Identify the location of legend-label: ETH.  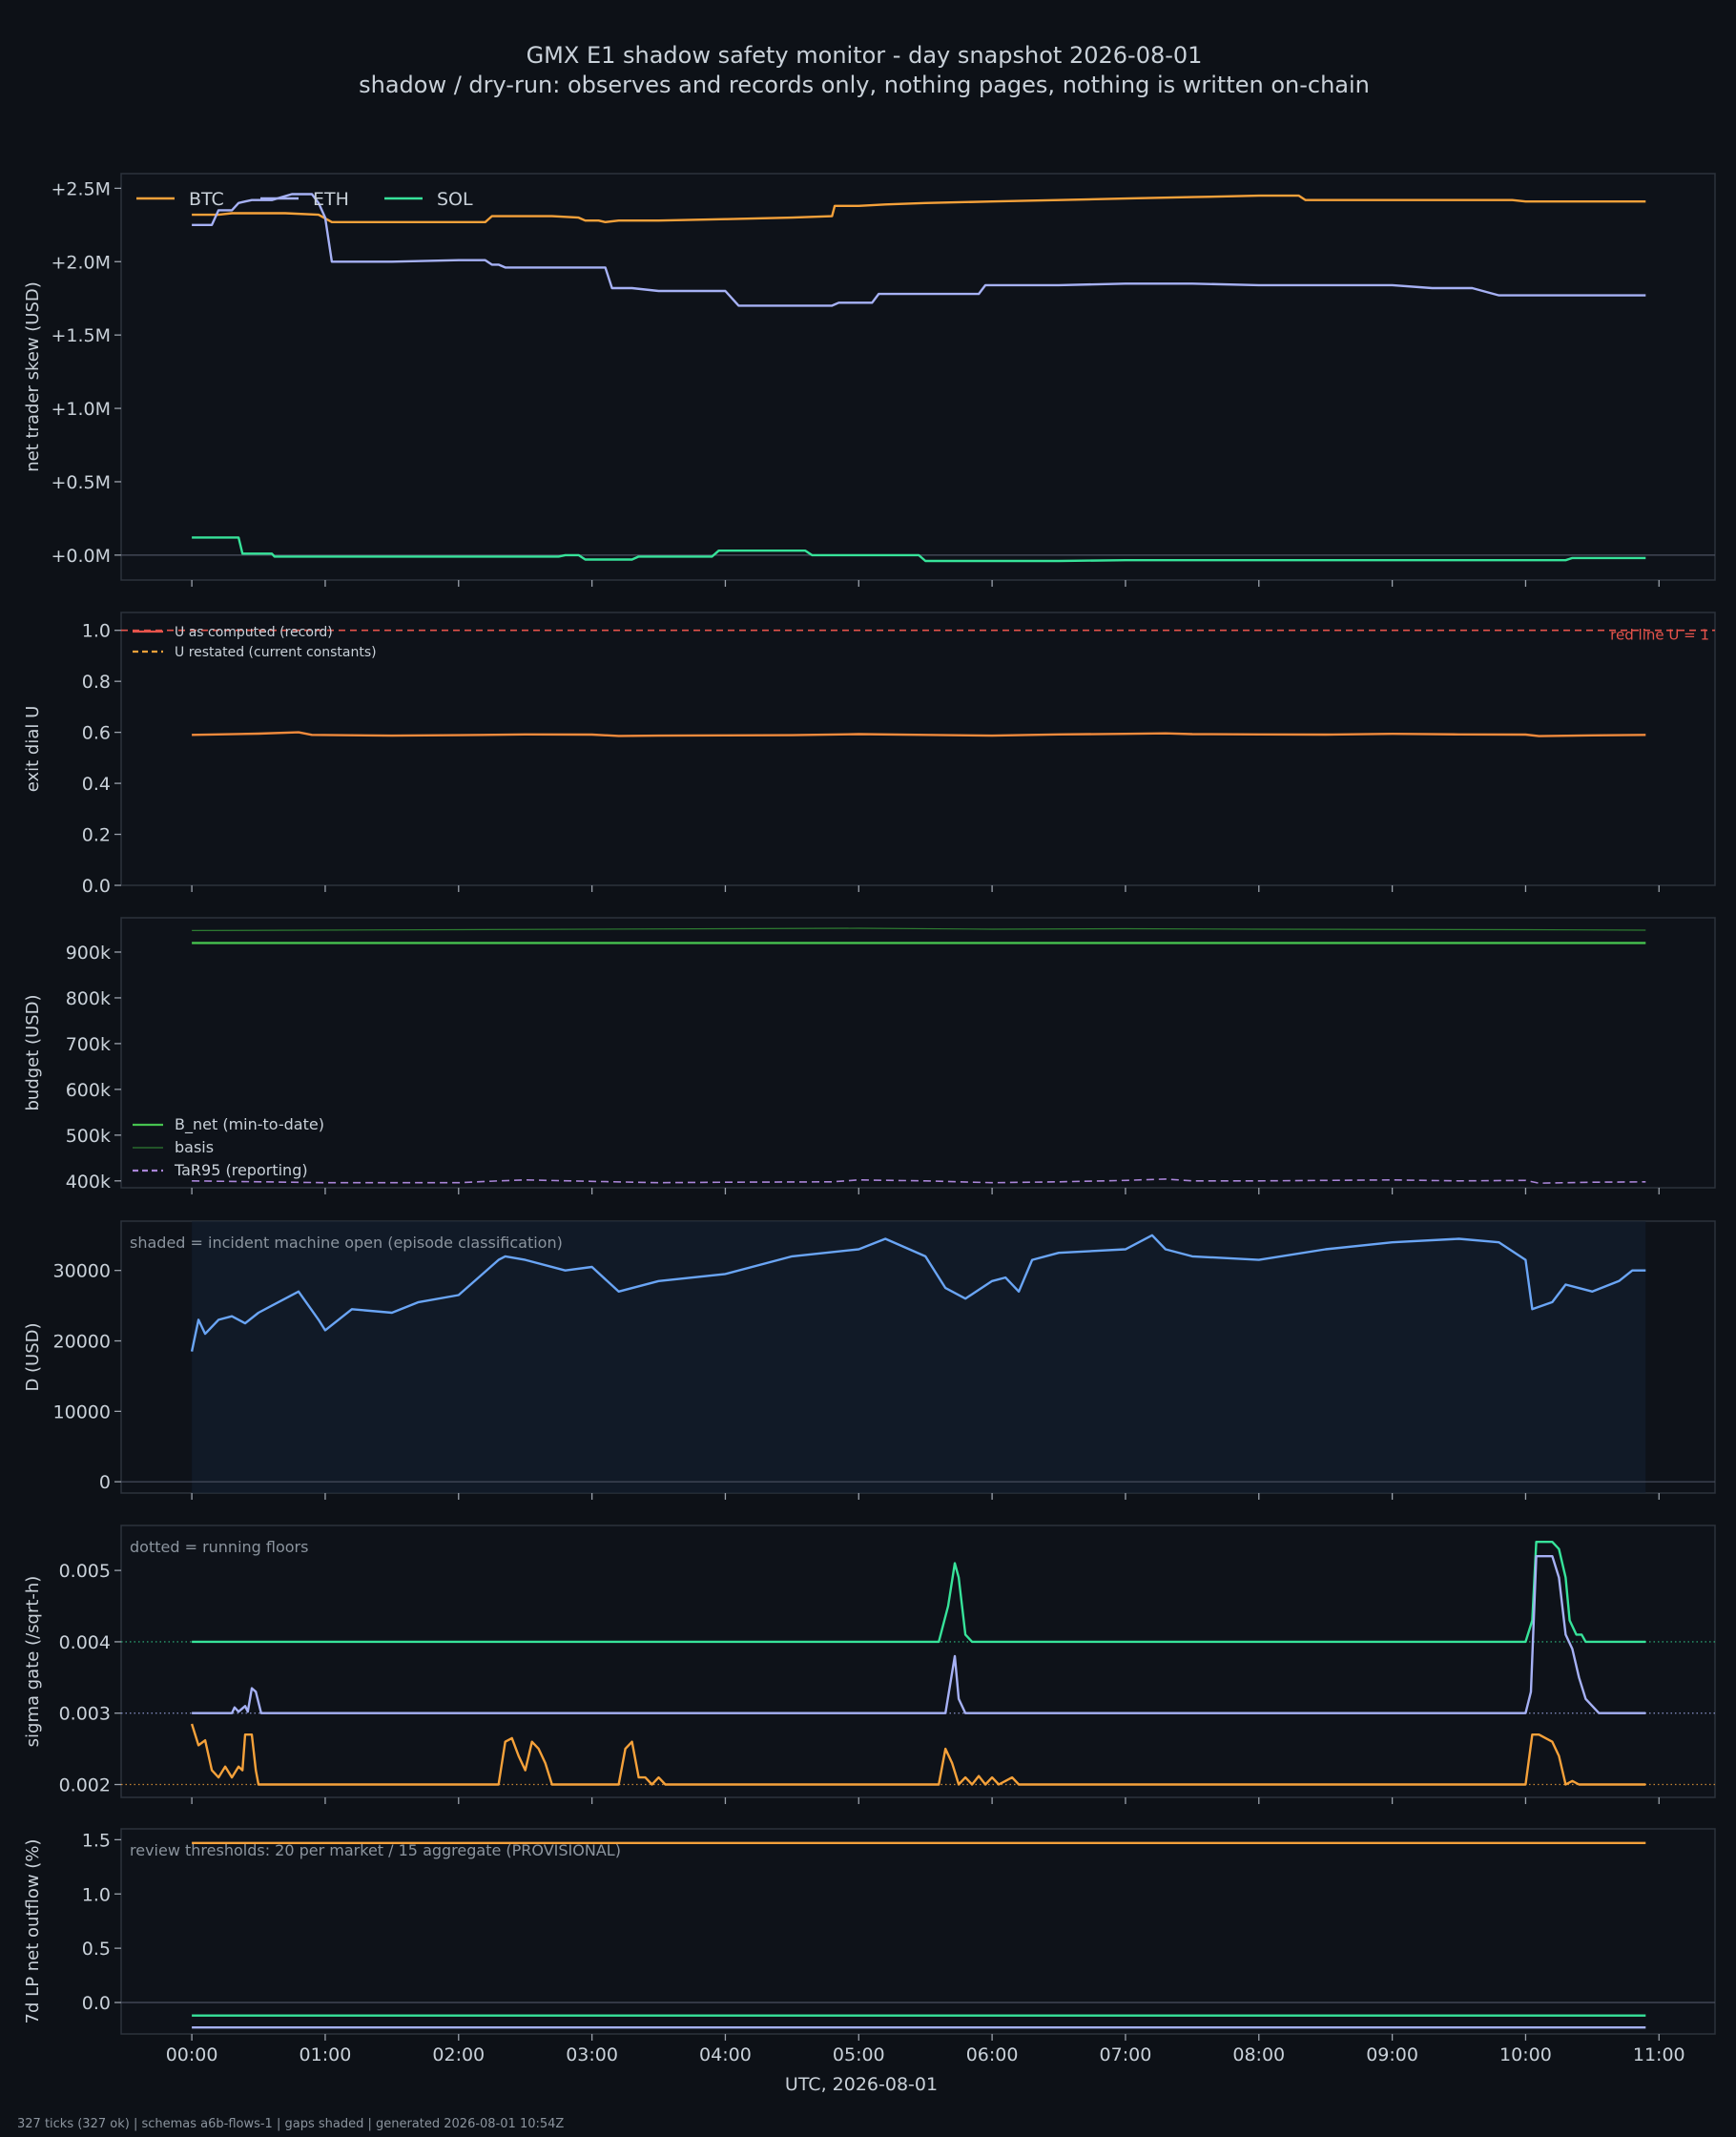
(331, 199).